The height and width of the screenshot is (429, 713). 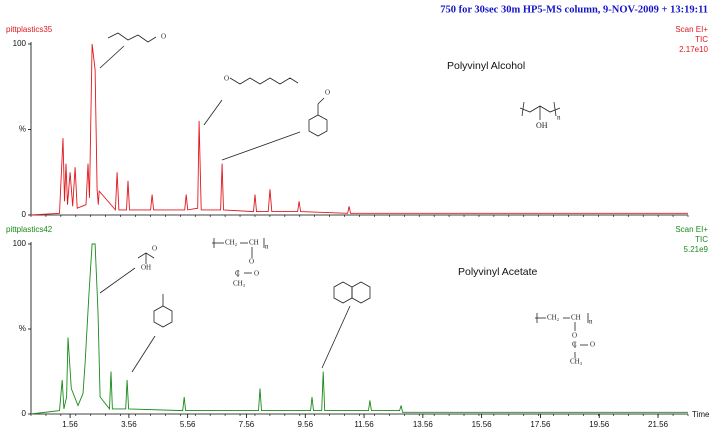 What do you see at coordinates (482, 424) in the screenshot?
I see `x-tick-label: 15.56` at bounding box center [482, 424].